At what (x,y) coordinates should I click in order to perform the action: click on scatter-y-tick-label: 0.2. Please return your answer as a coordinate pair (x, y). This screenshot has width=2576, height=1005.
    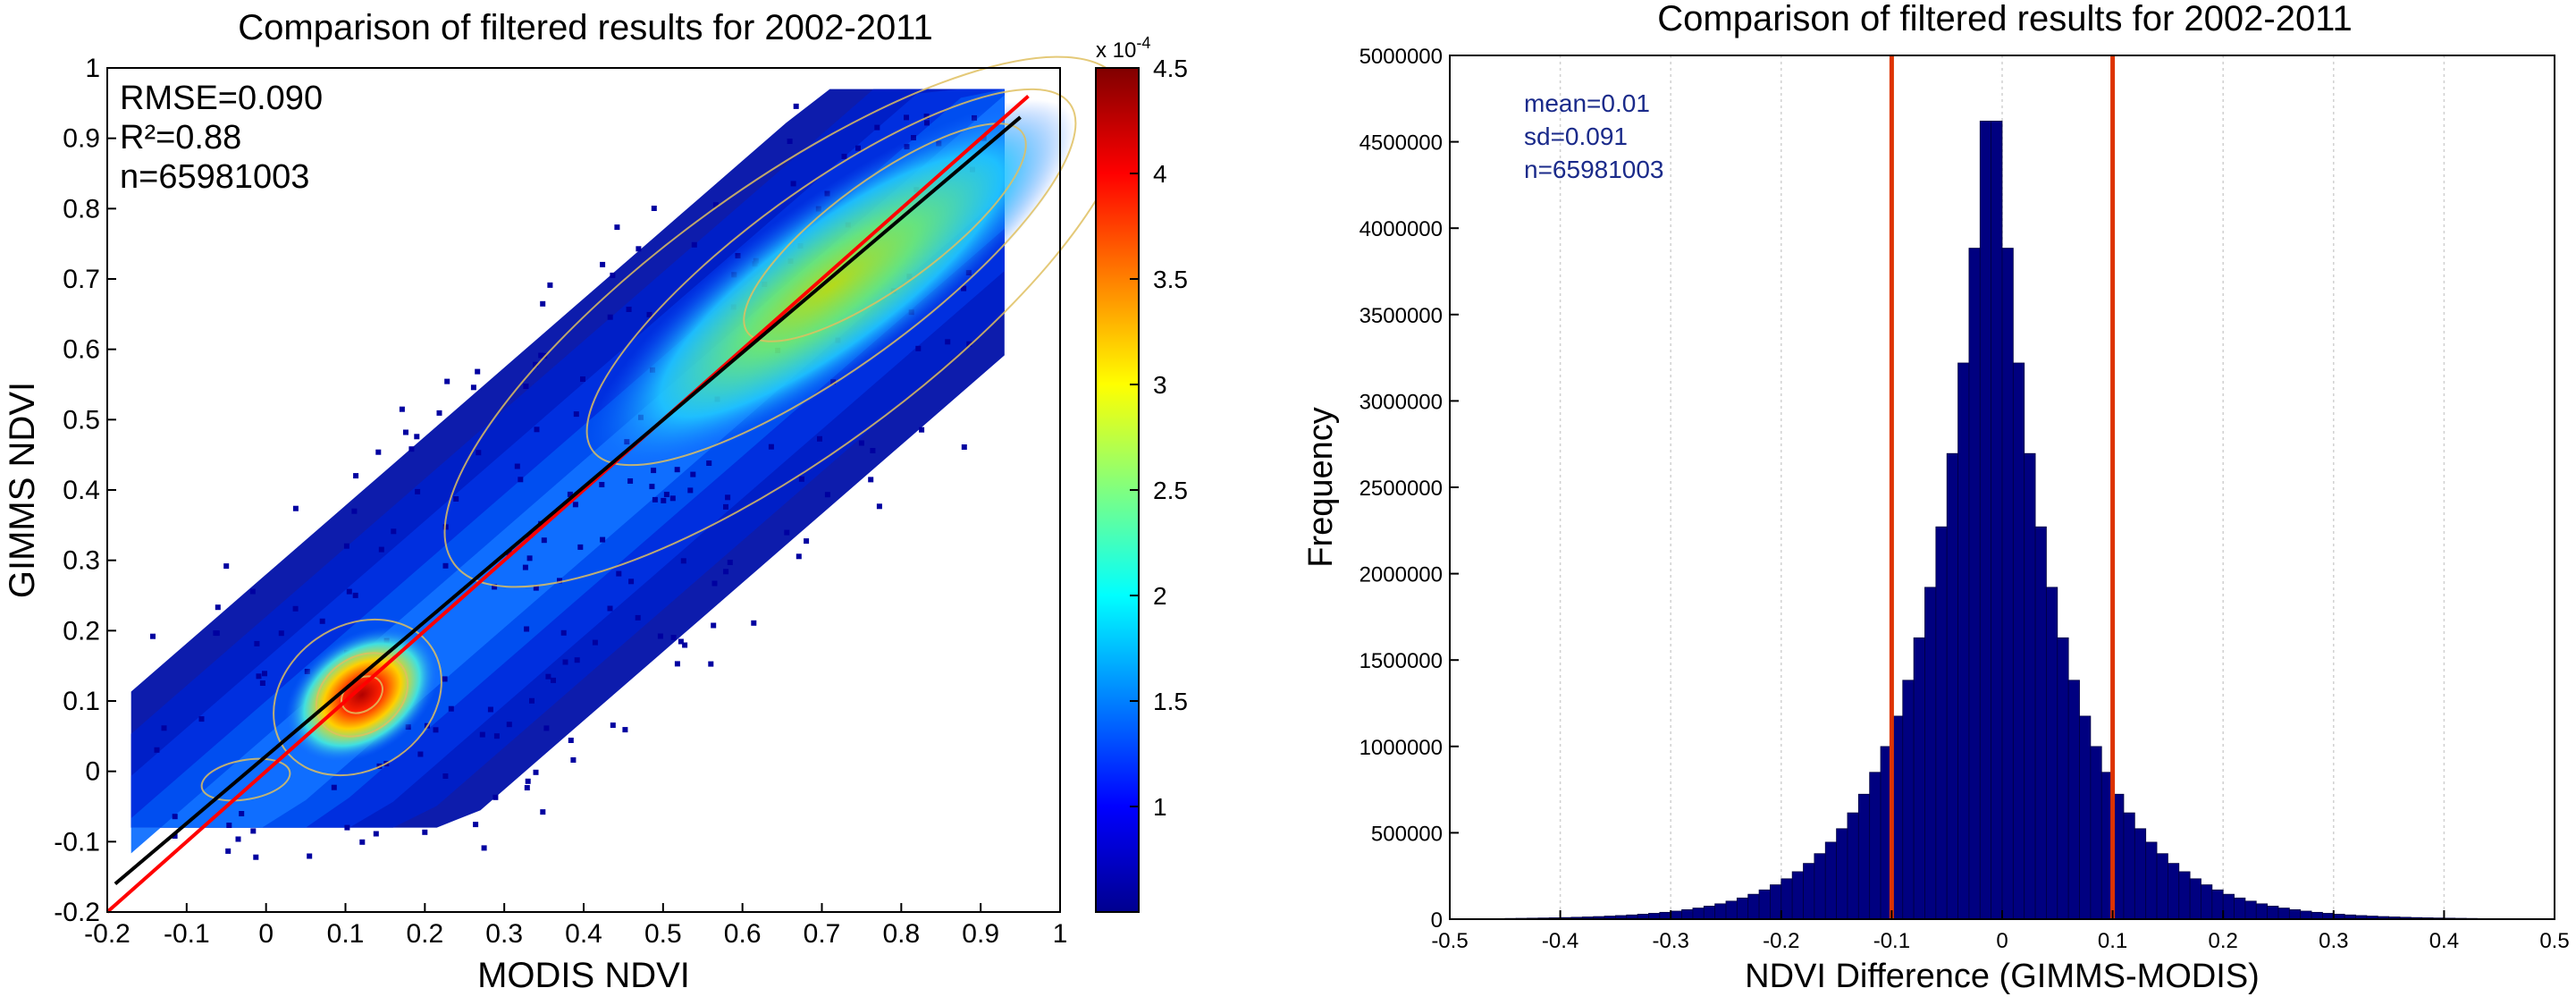
    Looking at the image, I should click on (82, 631).